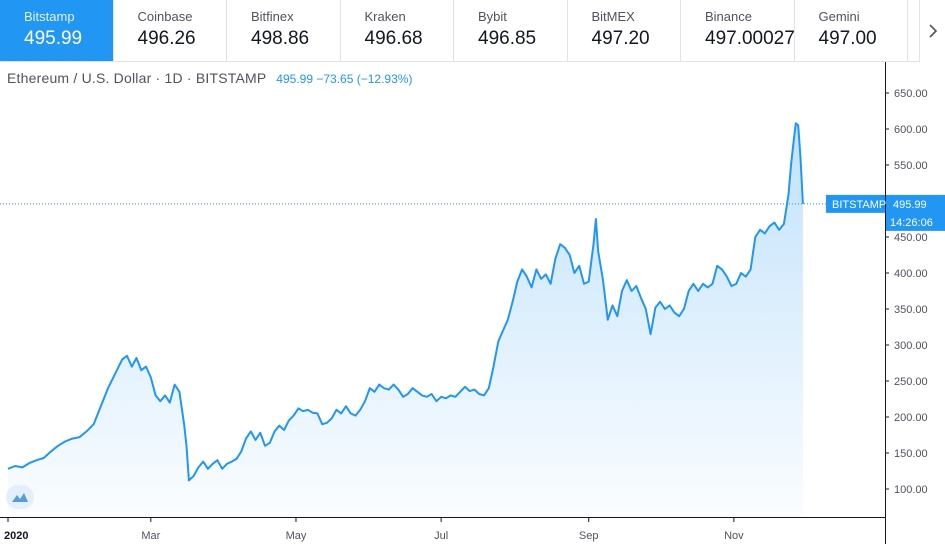 Image resolution: width=945 pixels, height=544 pixels. I want to click on price-tick-label: 200.00, so click(911, 418).